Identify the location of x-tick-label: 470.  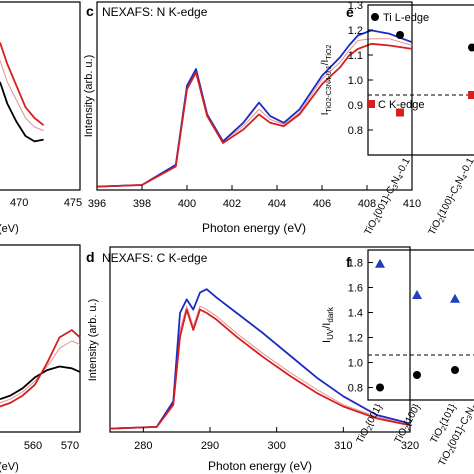
(19, 203).